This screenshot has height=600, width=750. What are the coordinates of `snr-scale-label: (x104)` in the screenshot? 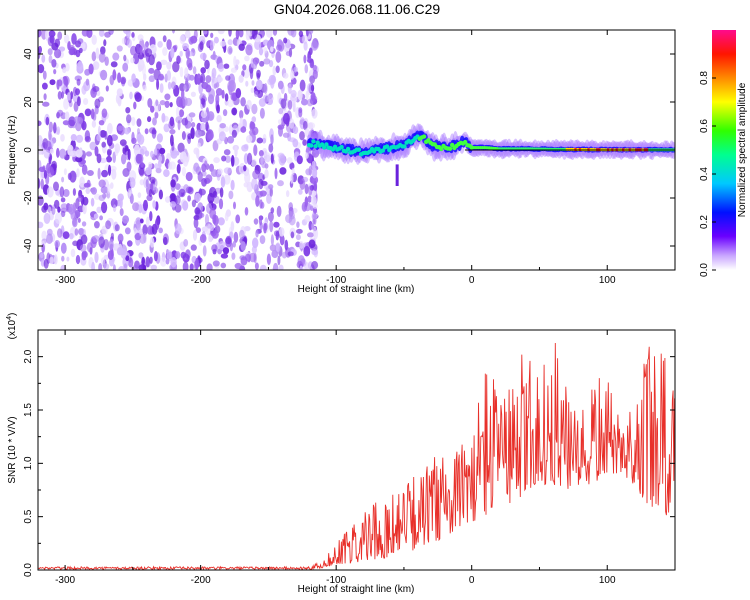 It's located at (12, 326).